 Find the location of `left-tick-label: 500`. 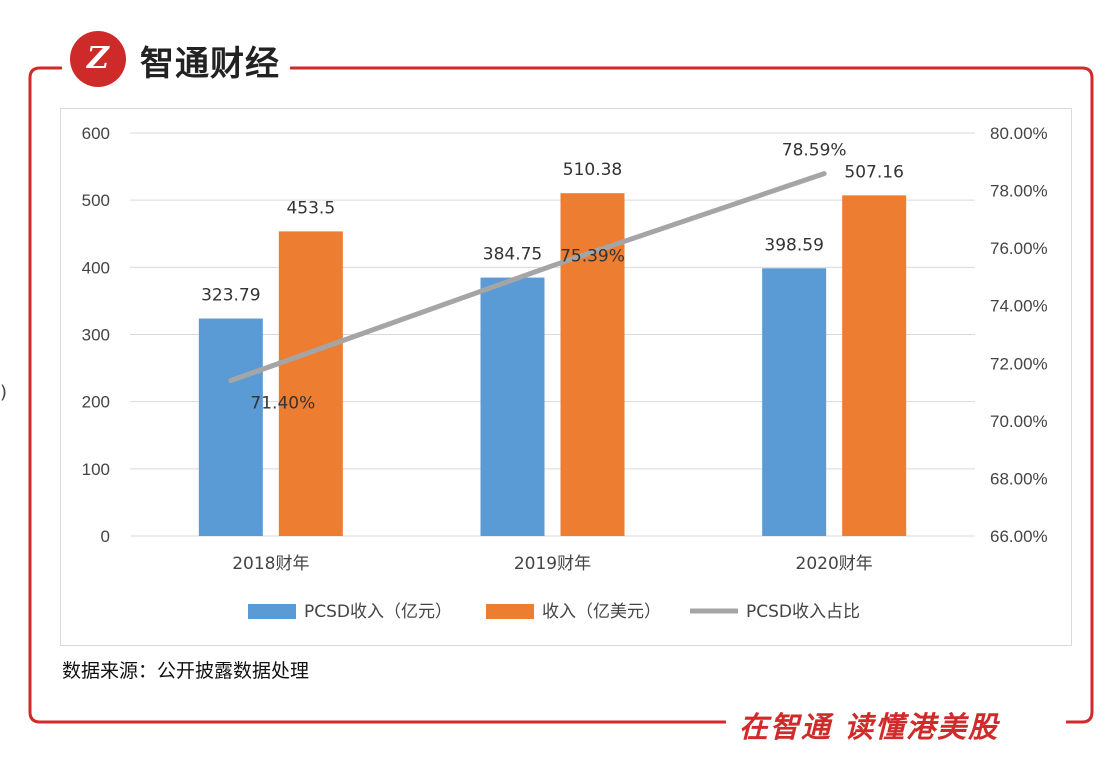

left-tick-label: 500 is located at coordinates (96, 200).